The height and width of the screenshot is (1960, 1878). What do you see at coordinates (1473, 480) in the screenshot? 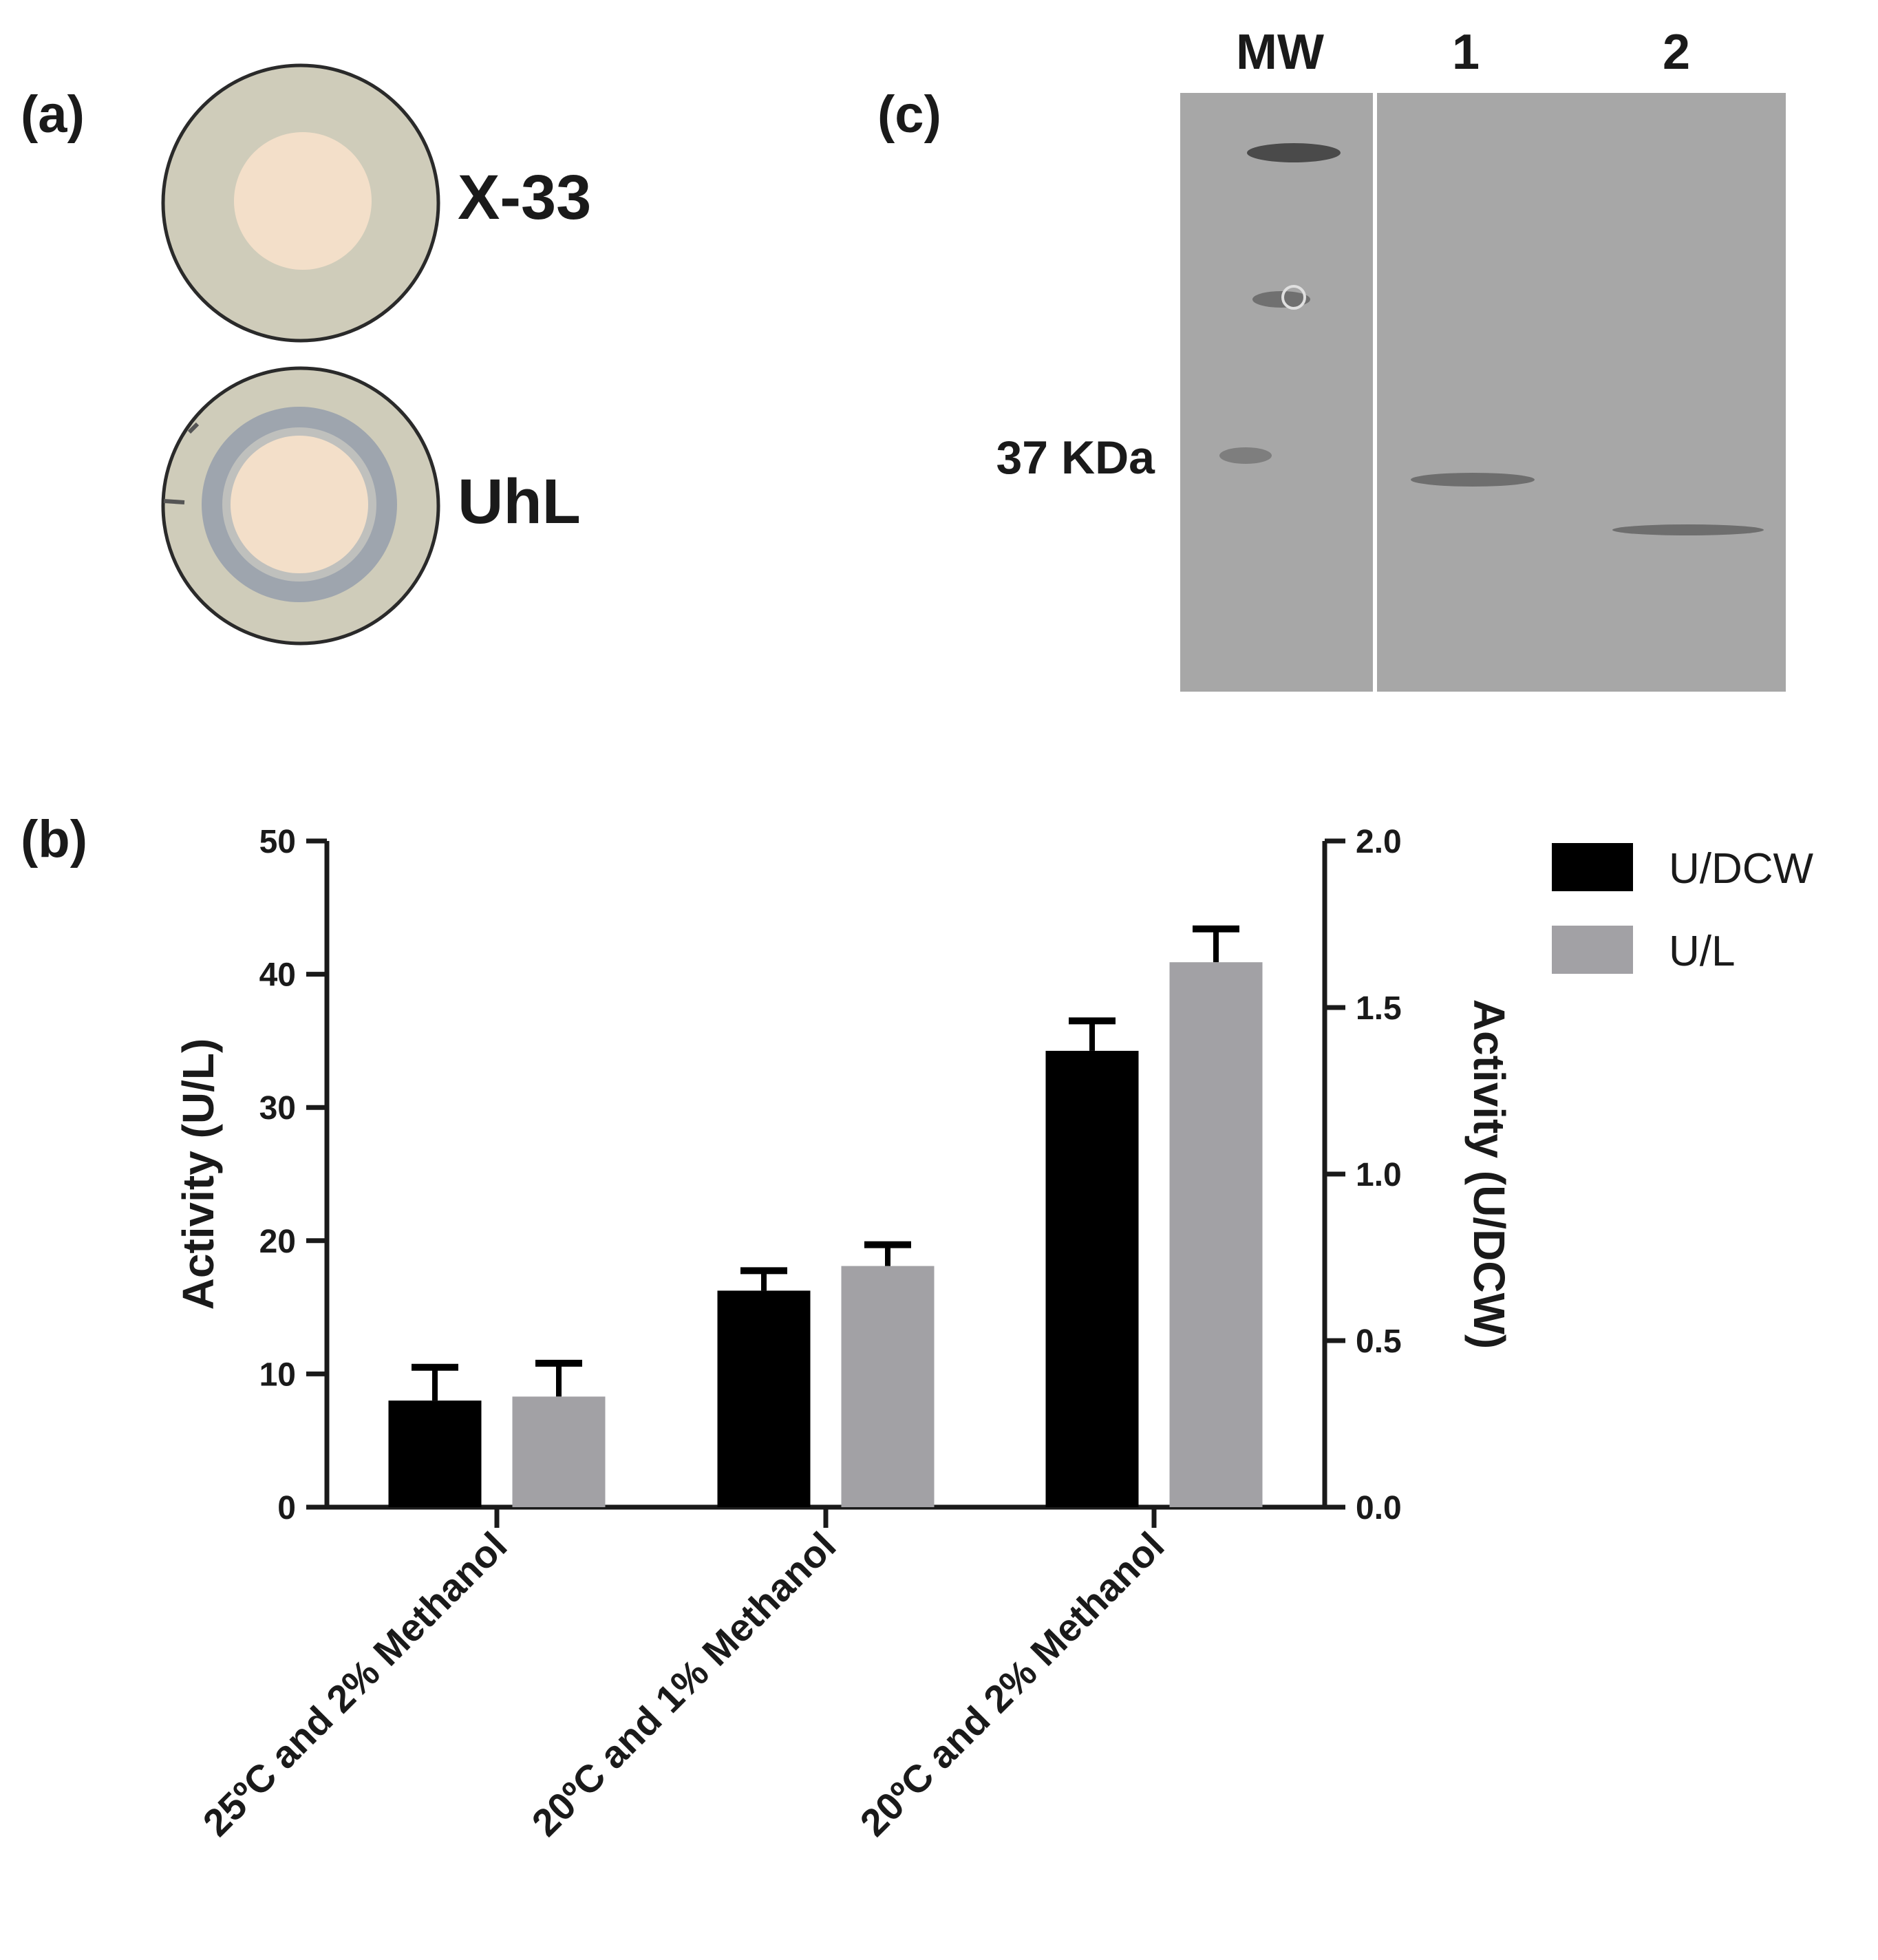
I see `lane-1-band` at bounding box center [1473, 480].